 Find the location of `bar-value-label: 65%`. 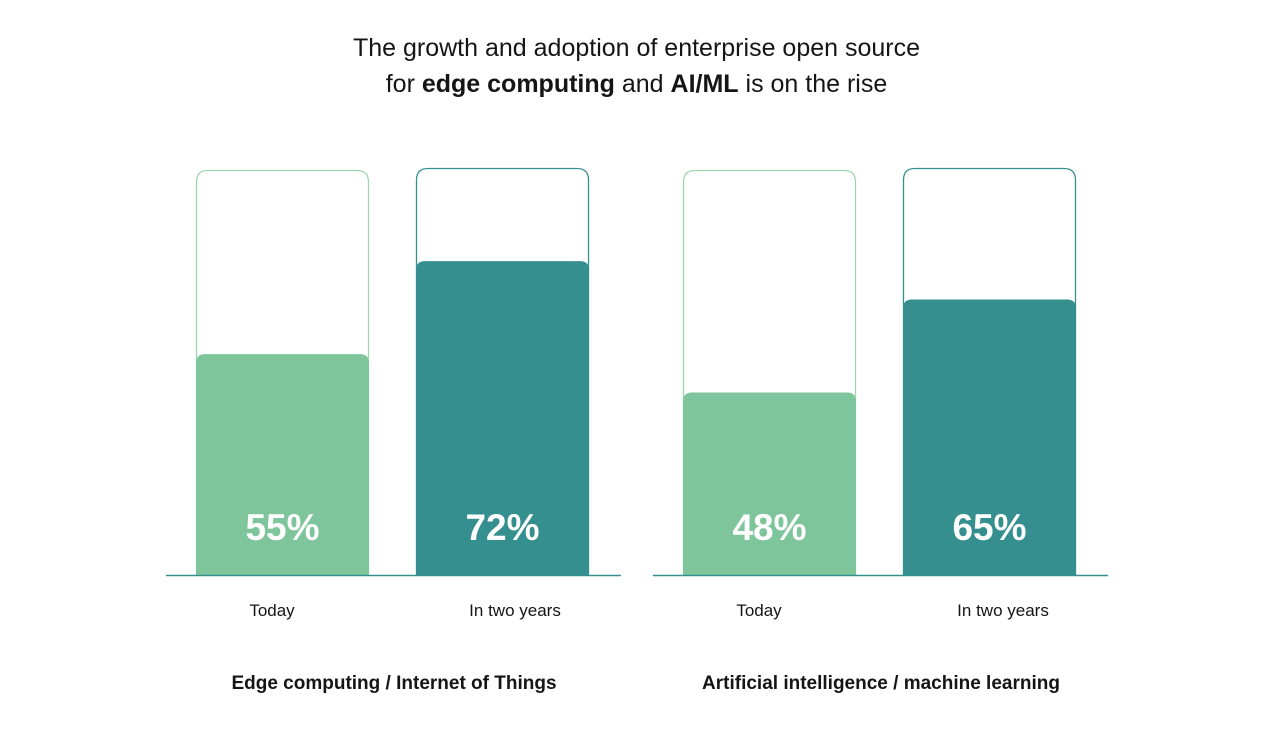

bar-value-label: 65% is located at coordinates (989, 527).